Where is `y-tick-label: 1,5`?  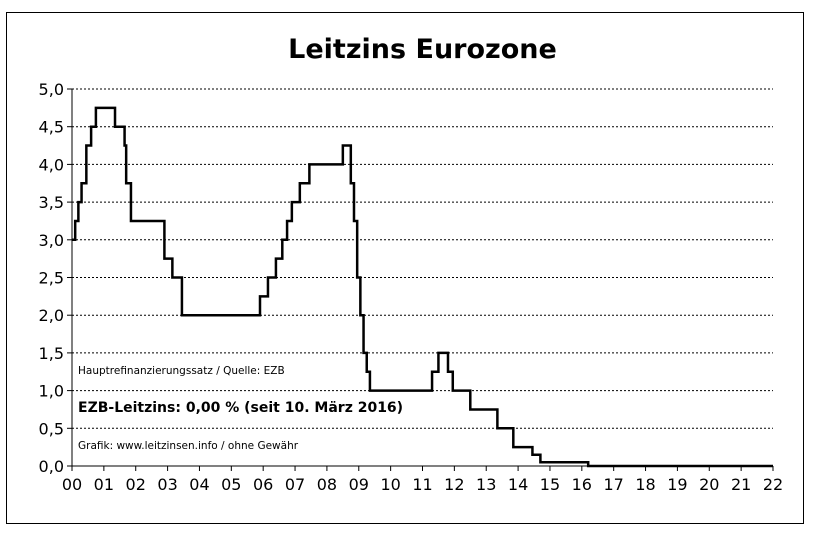 y-tick-label: 1,5 is located at coordinates (51, 353).